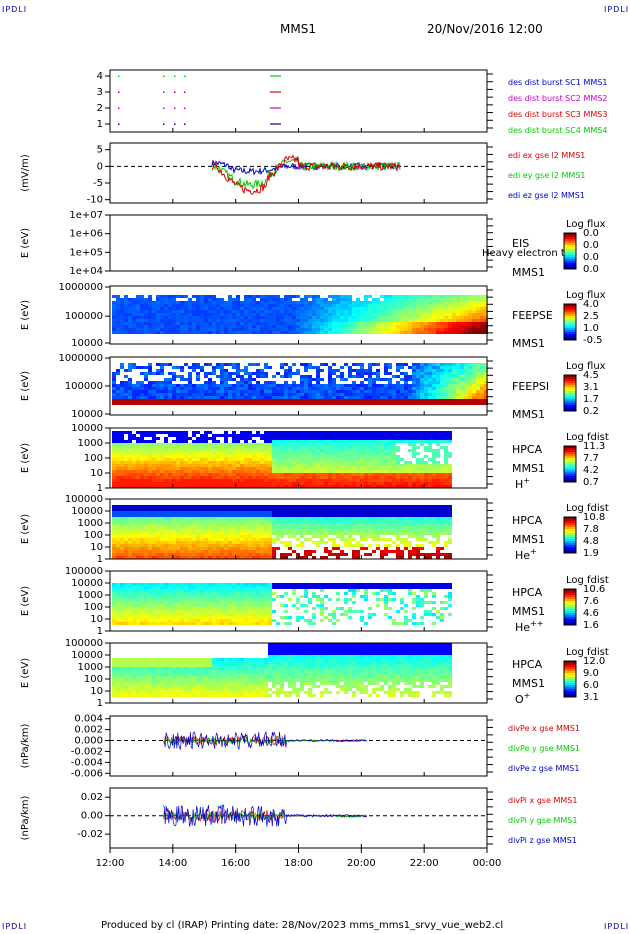 This screenshot has width=630, height=934. I want to click on charge-label: +, so click(526, 480).